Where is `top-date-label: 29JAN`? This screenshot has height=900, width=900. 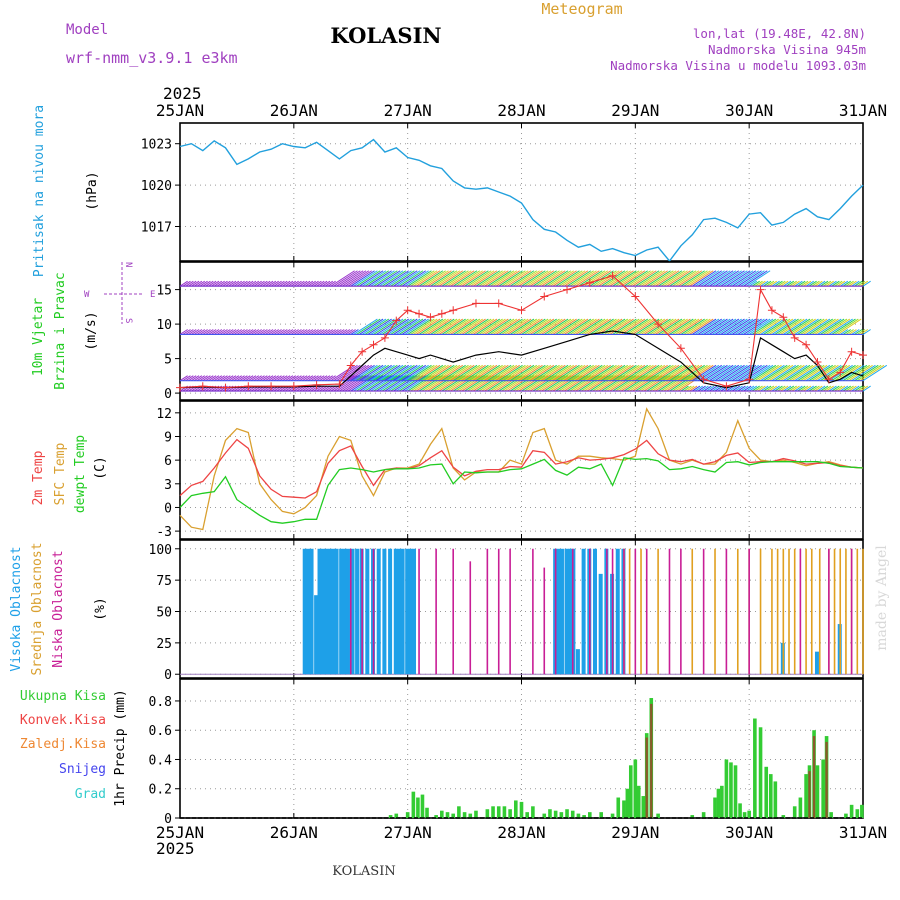 top-date-label: 29JAN is located at coordinates (635, 110).